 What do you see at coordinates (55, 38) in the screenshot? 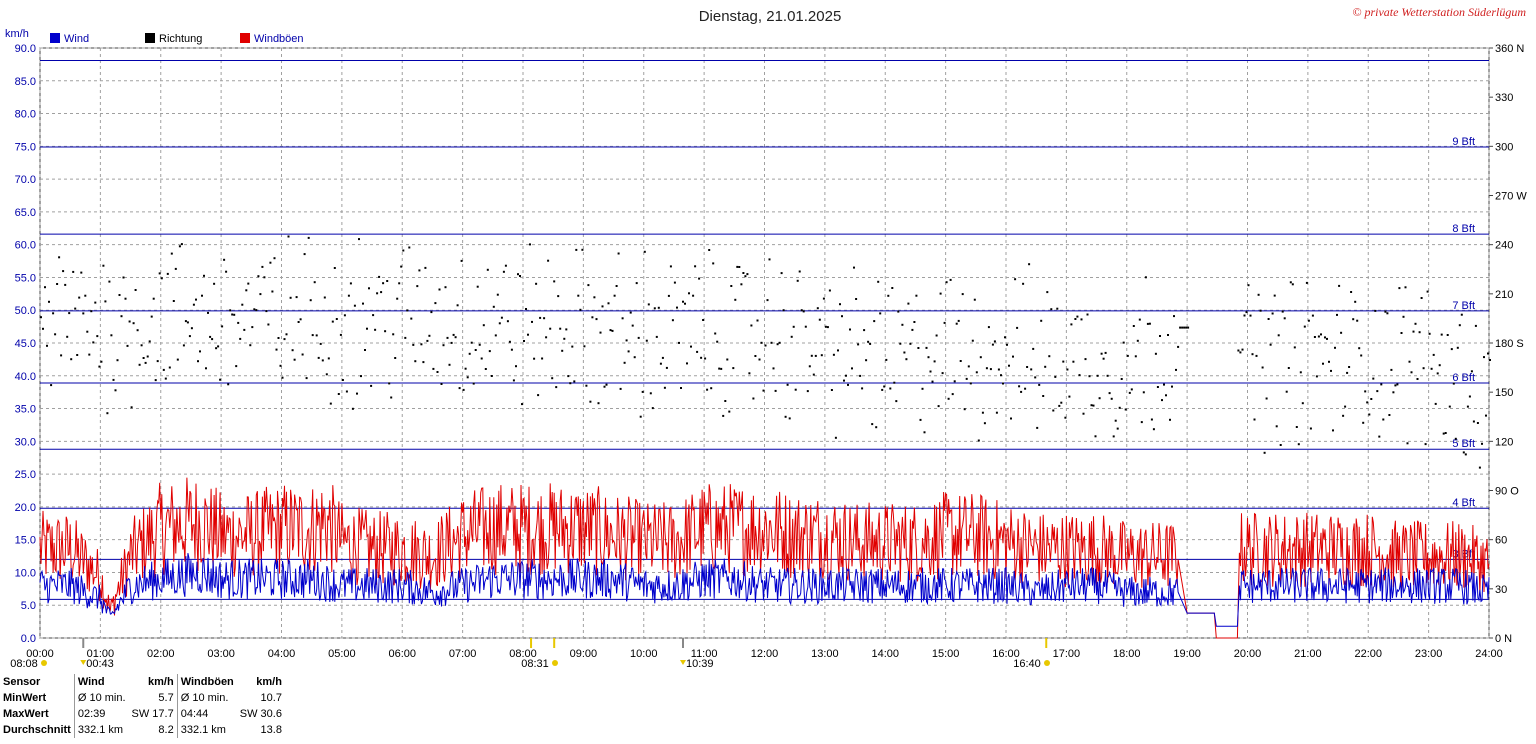
I see `legend-wind-swatch` at bounding box center [55, 38].